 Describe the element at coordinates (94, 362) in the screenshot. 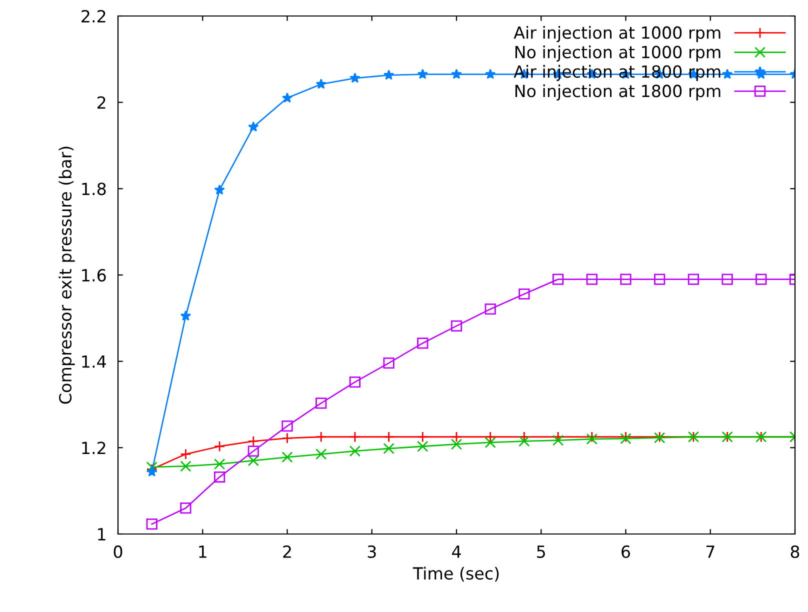

I see `y-tick-label: 1.4` at that location.